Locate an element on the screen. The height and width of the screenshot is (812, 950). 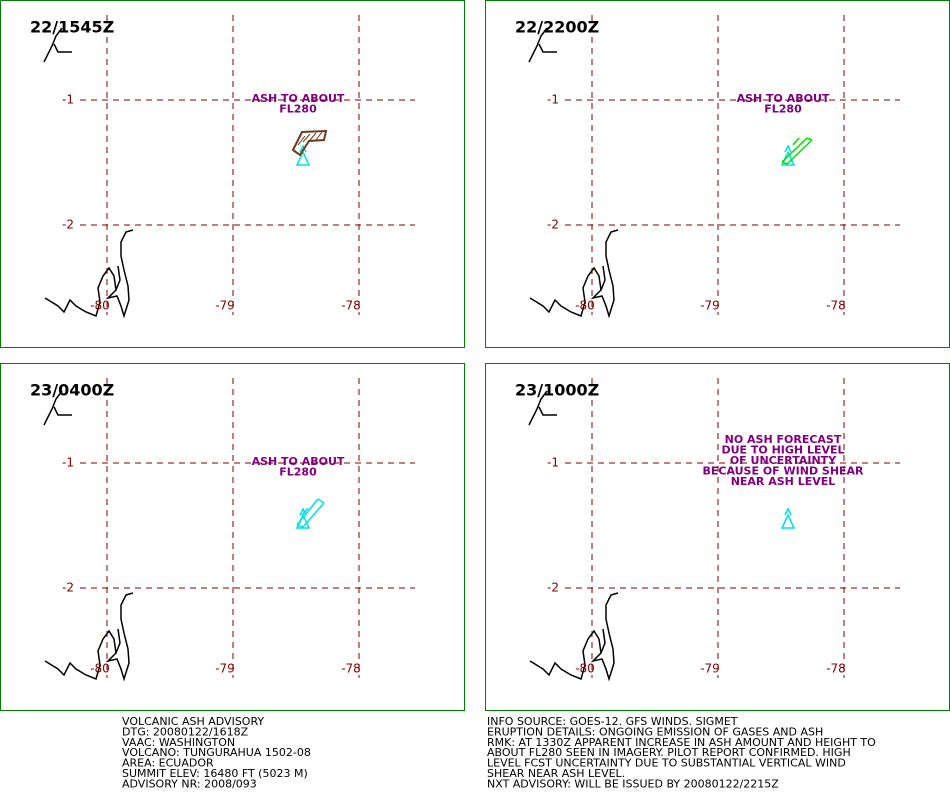
advisory-line: VAAC: WASHINGTON is located at coordinates (178, 742).